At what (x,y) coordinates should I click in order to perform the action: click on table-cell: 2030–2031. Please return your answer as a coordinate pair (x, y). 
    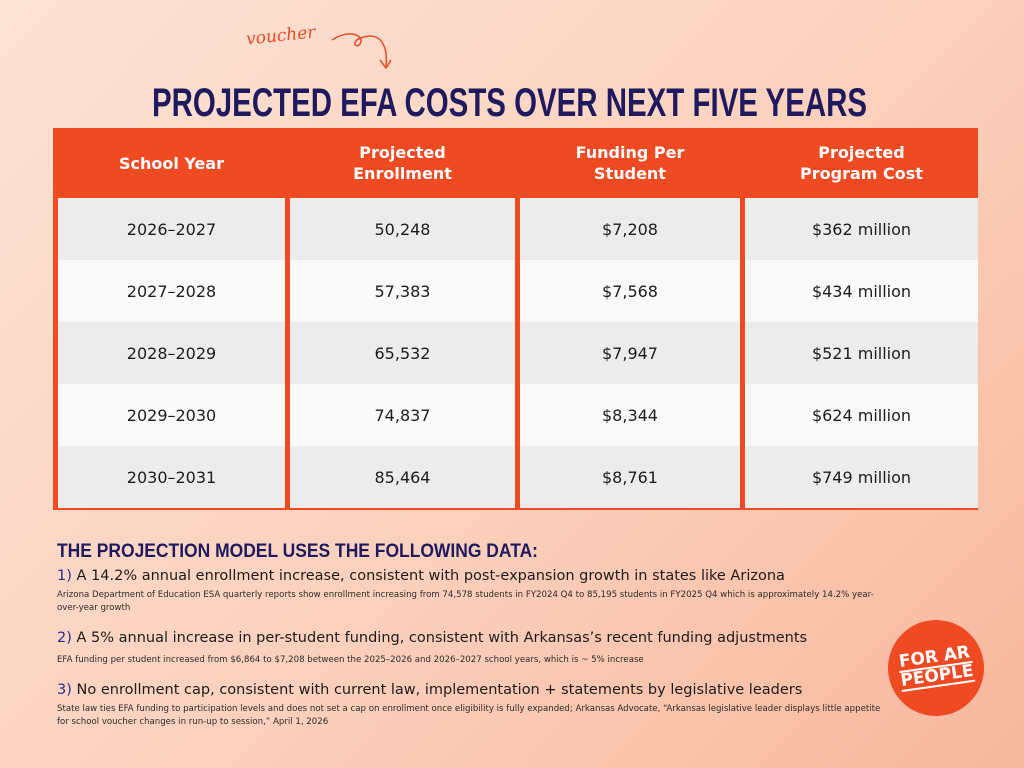
    Looking at the image, I should click on (171, 477).